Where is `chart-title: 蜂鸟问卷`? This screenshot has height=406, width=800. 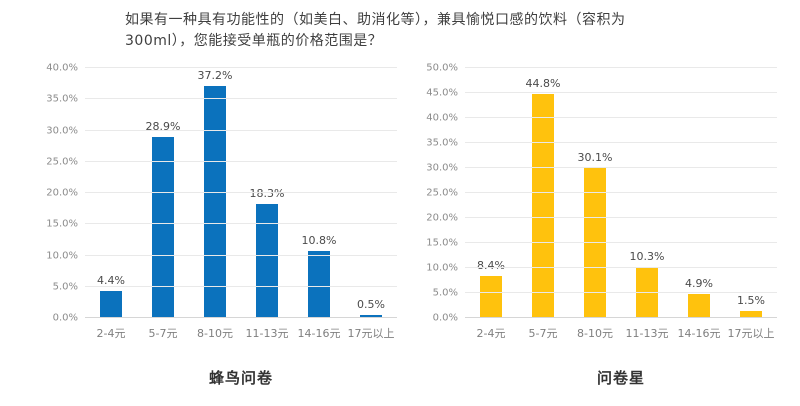 chart-title: 蜂鸟问卷 is located at coordinates (240, 378).